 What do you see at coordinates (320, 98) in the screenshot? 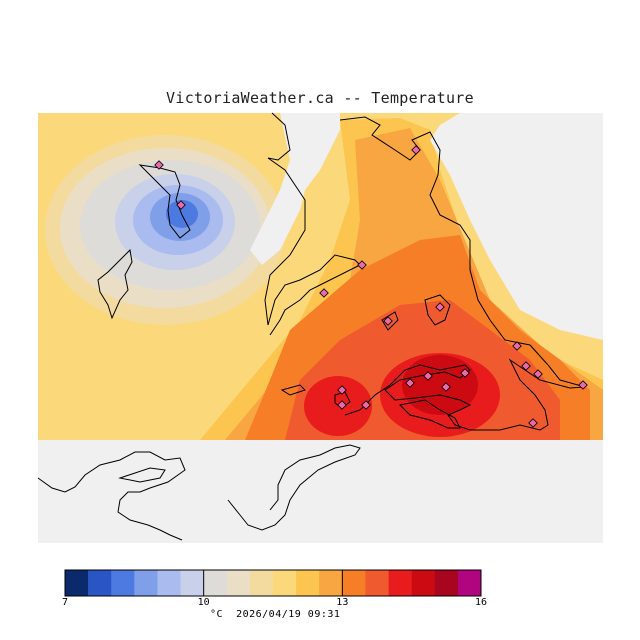
I see `map-title: VictoriaWeather.ca -- Temperature` at bounding box center [320, 98].